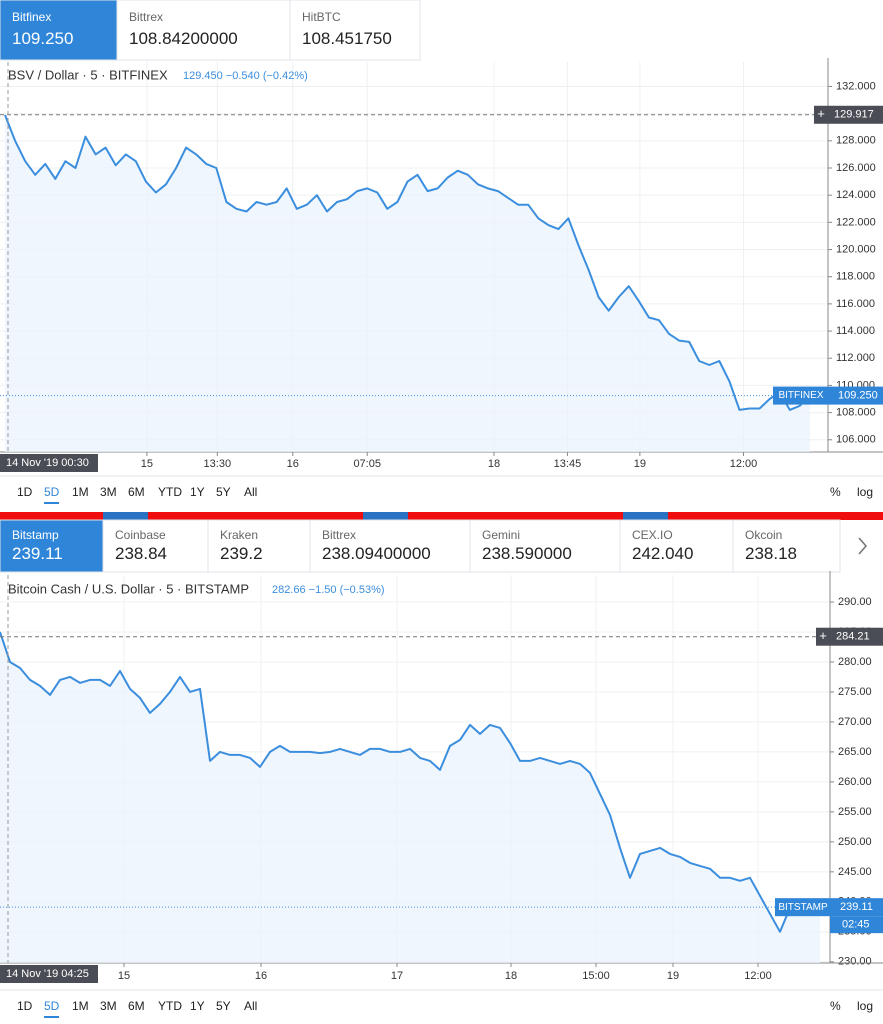 The height and width of the screenshot is (1024, 883). I want to click on y-tick-label: 230.00, so click(855, 962).